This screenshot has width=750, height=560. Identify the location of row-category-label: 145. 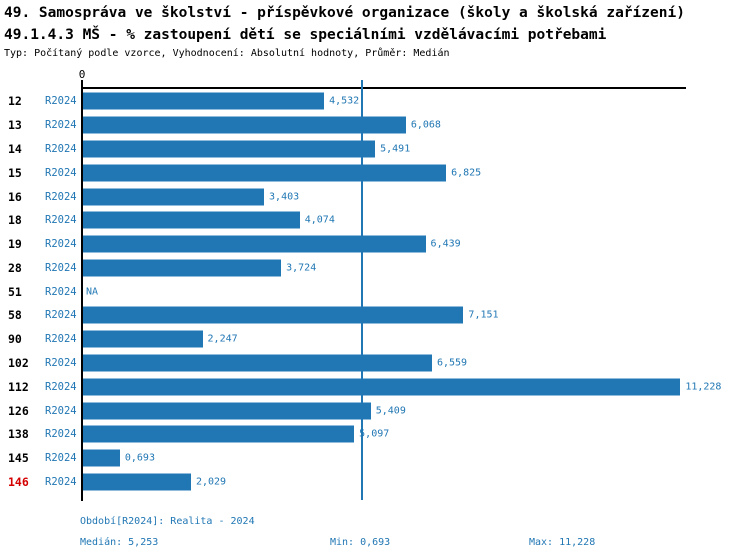
(18, 458).